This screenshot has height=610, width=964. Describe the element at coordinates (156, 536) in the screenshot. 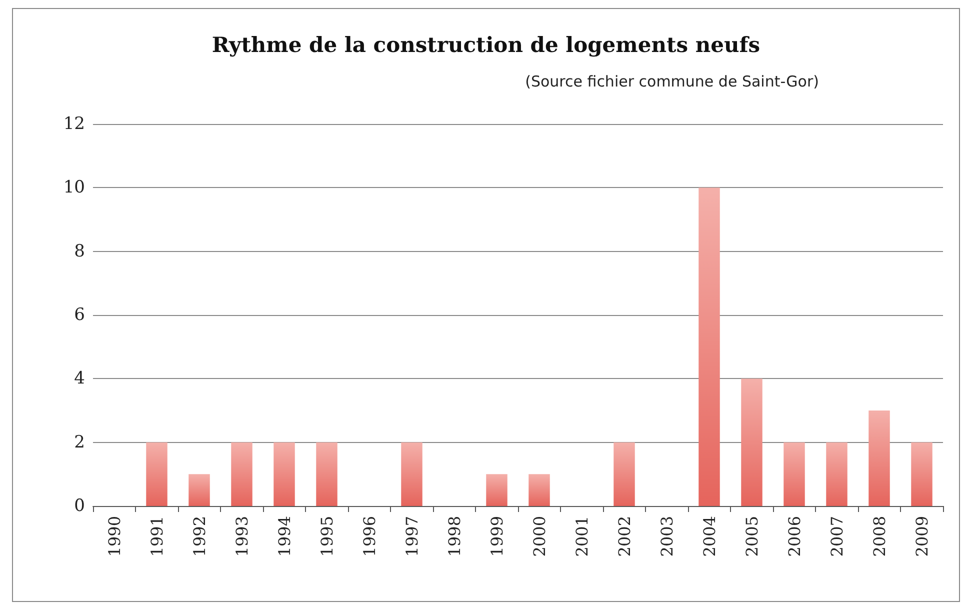

I see `x-tick-label: 1991` at that location.